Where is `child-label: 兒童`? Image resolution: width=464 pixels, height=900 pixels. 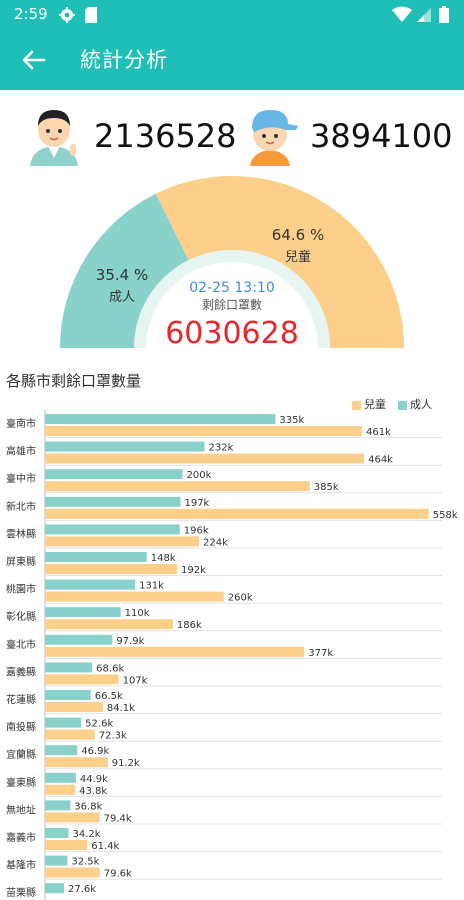
child-label: 兒童 is located at coordinates (298, 257).